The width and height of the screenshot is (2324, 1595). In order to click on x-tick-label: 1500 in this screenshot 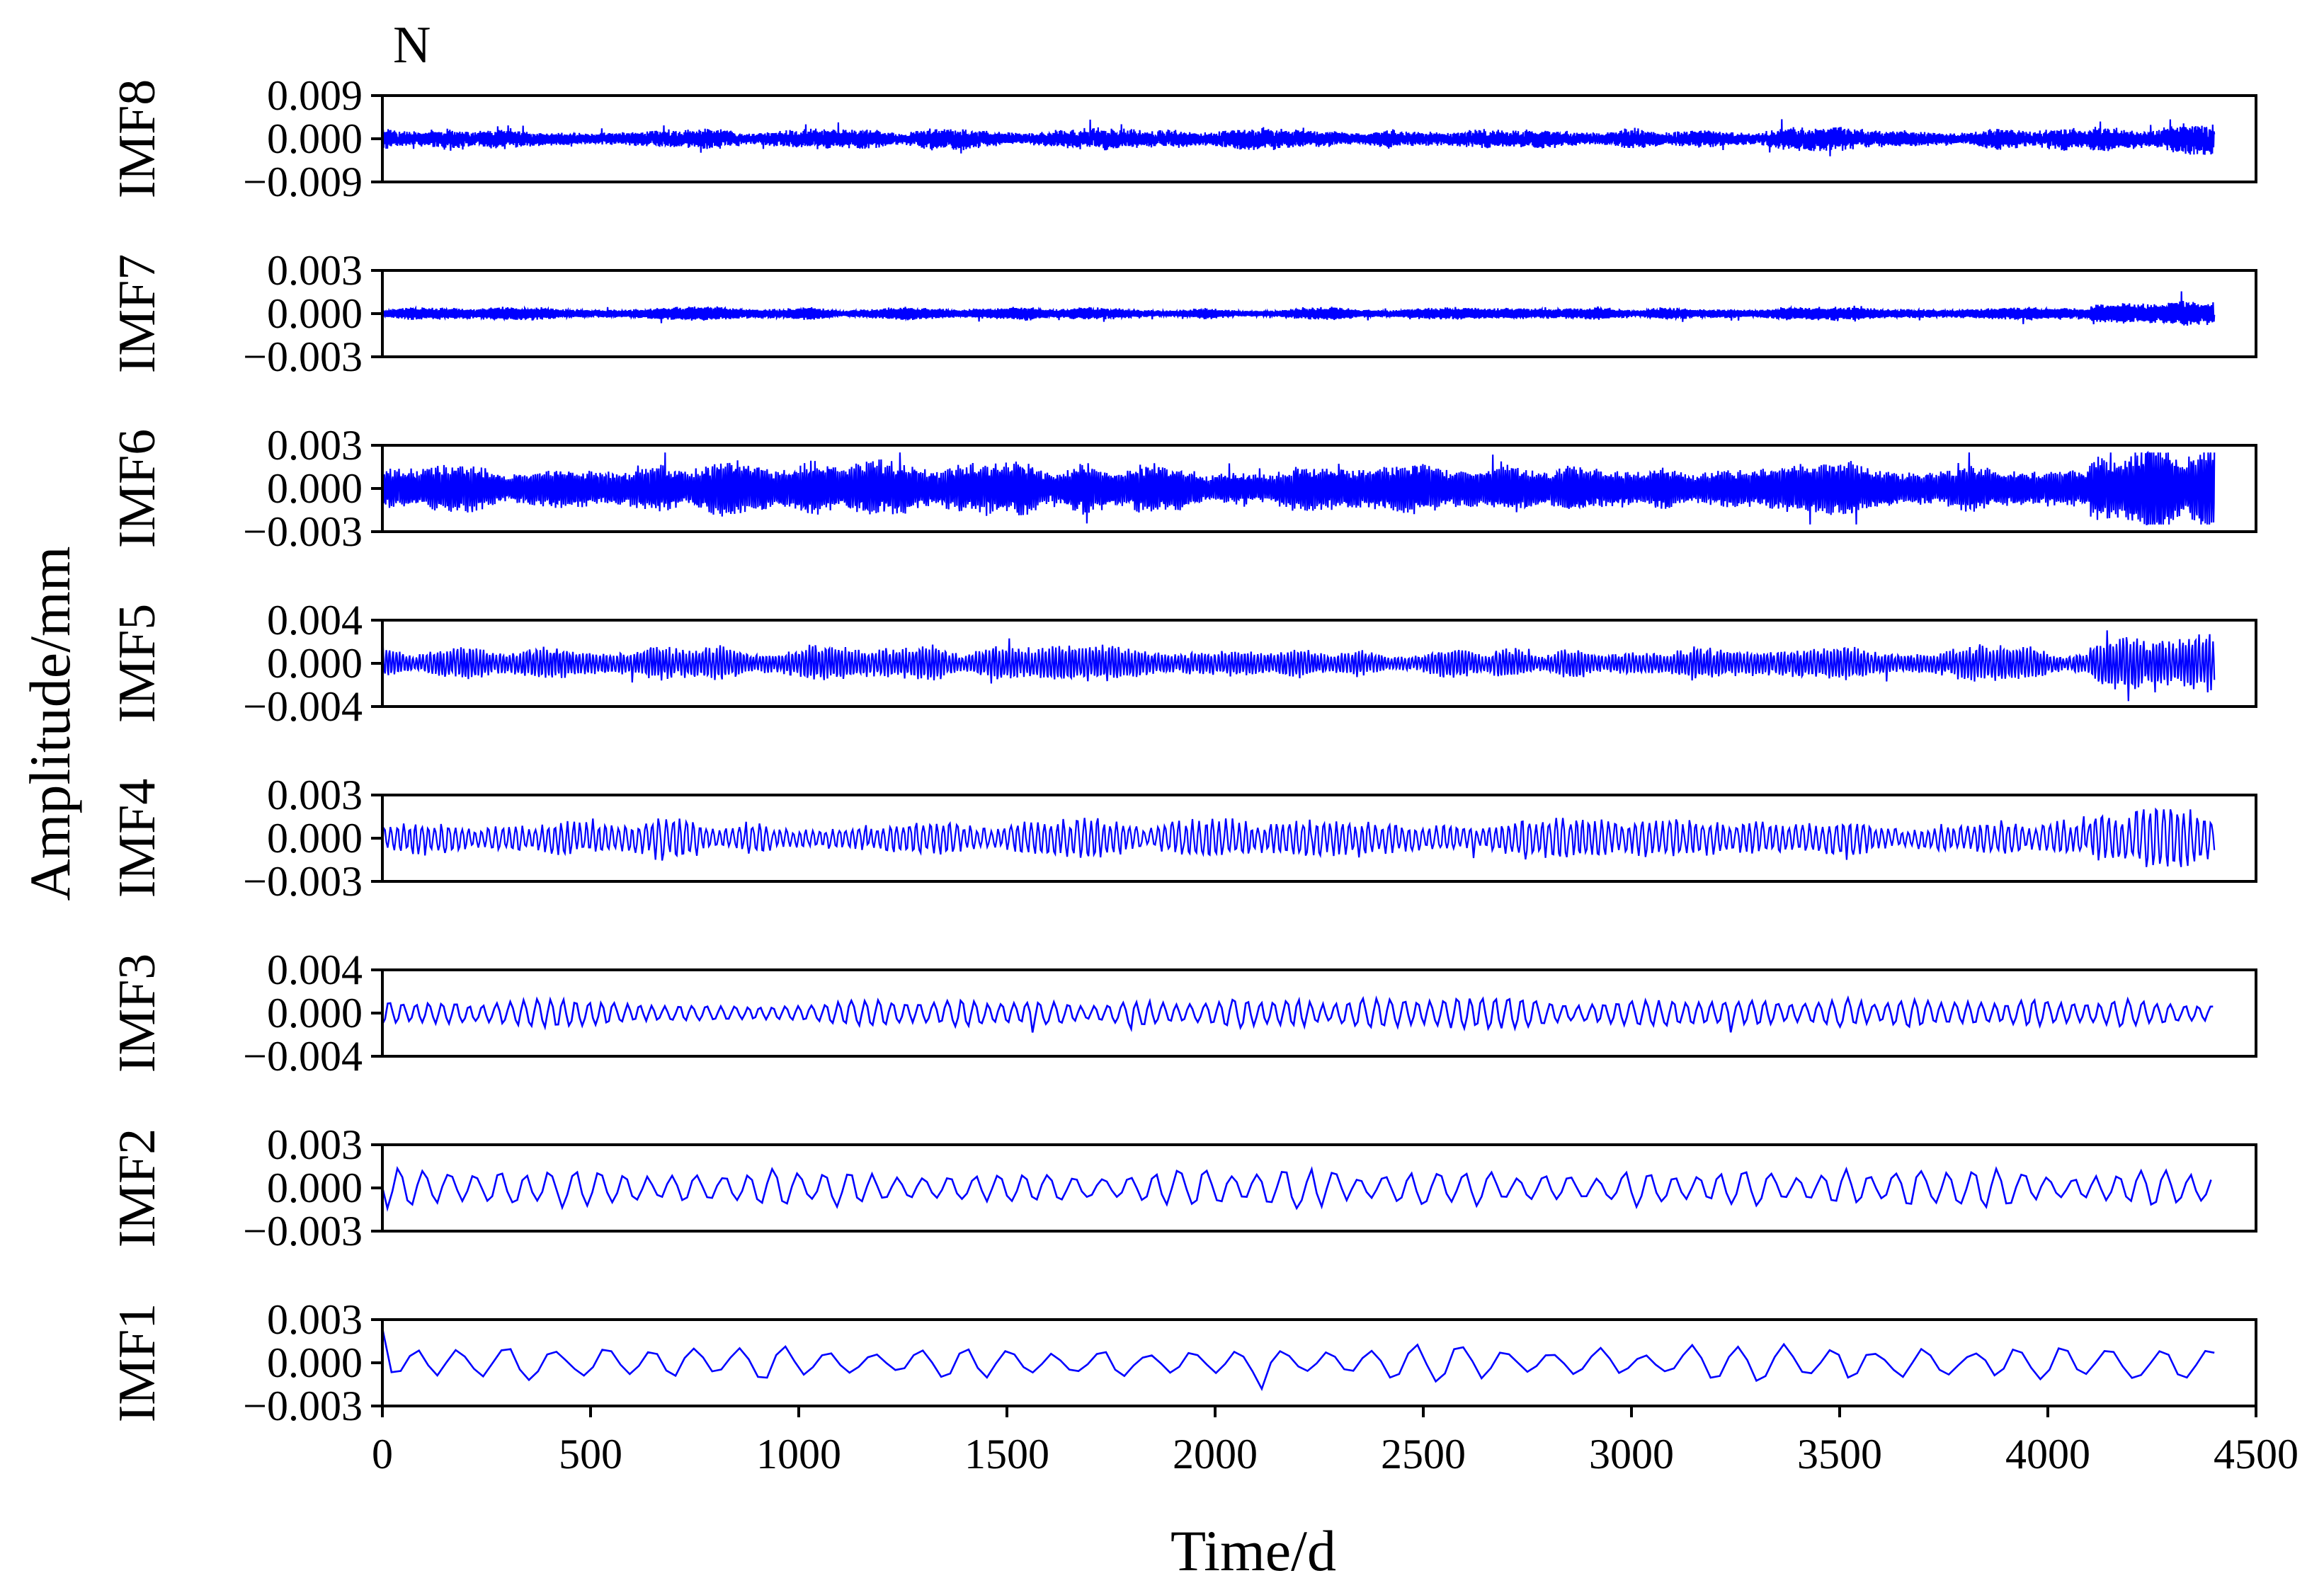, I will do `click(1006, 1454)`.